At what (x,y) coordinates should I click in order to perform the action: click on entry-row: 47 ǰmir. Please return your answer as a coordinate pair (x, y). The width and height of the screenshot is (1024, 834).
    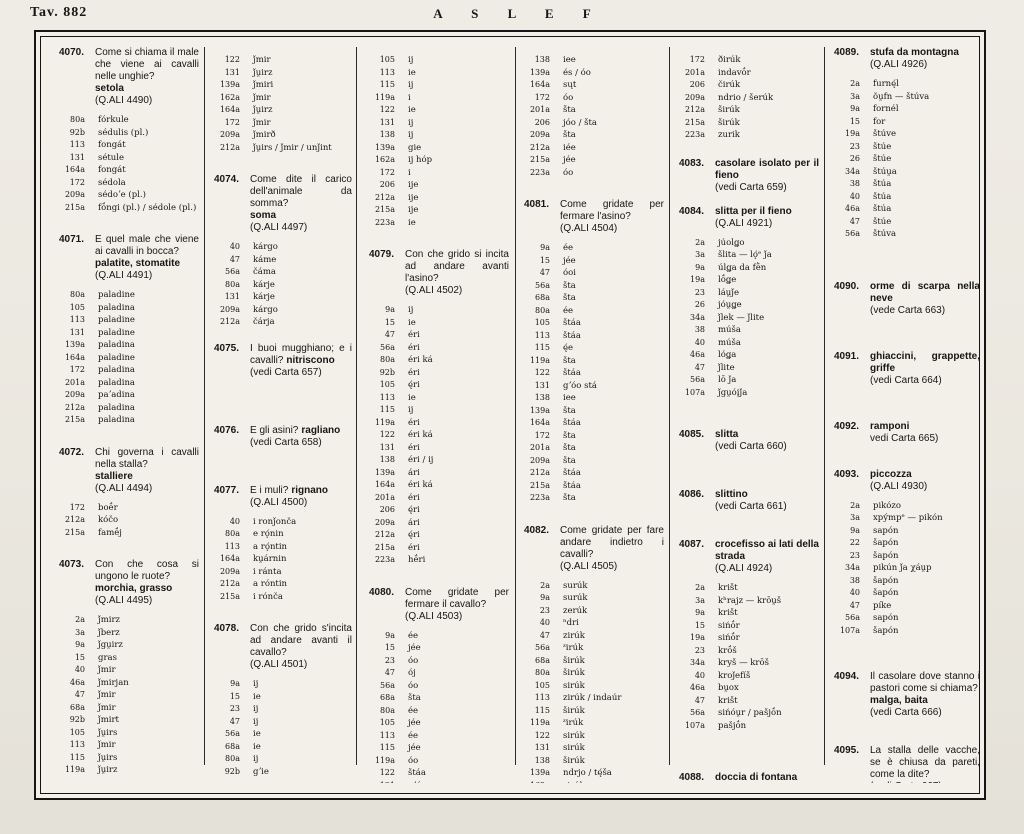
    Looking at the image, I should click on (129, 695).